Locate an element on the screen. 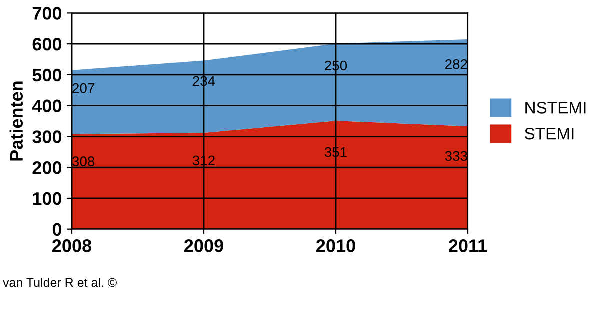  x-tick-label: 2010 is located at coordinates (336, 246).